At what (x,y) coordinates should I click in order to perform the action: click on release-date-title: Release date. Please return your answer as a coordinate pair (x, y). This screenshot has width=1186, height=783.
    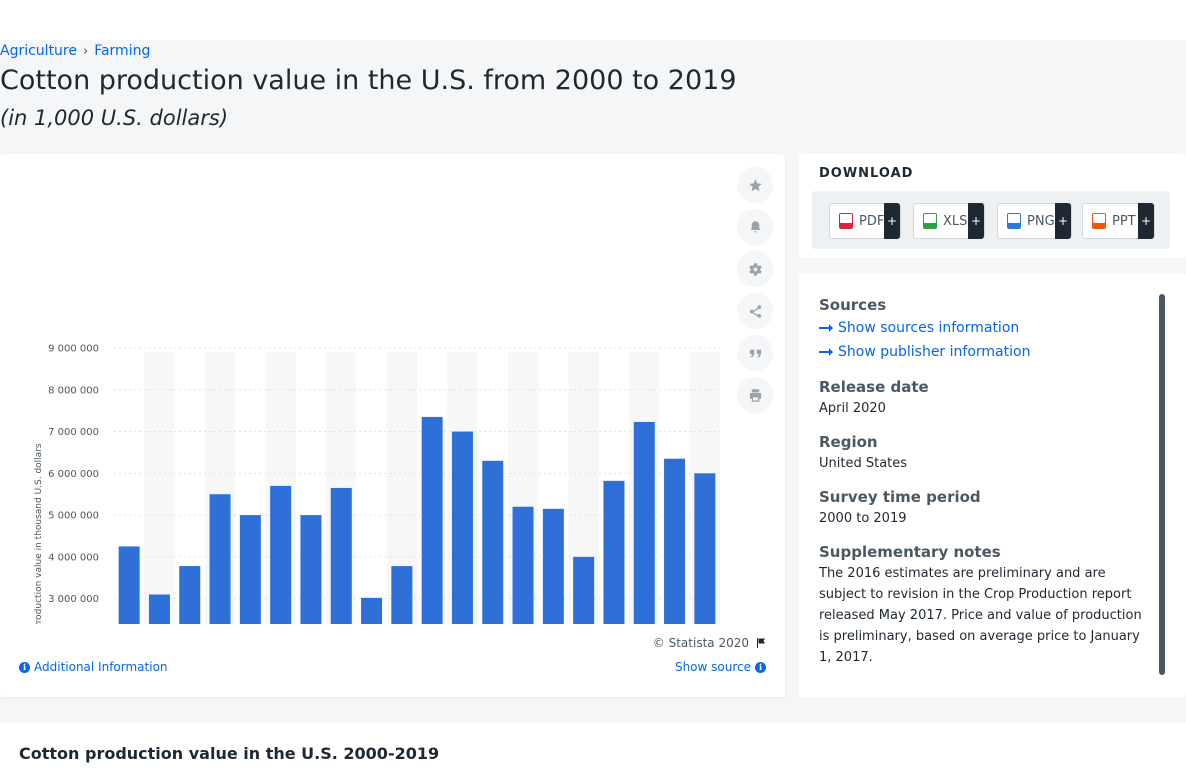
    Looking at the image, I should click on (874, 387).